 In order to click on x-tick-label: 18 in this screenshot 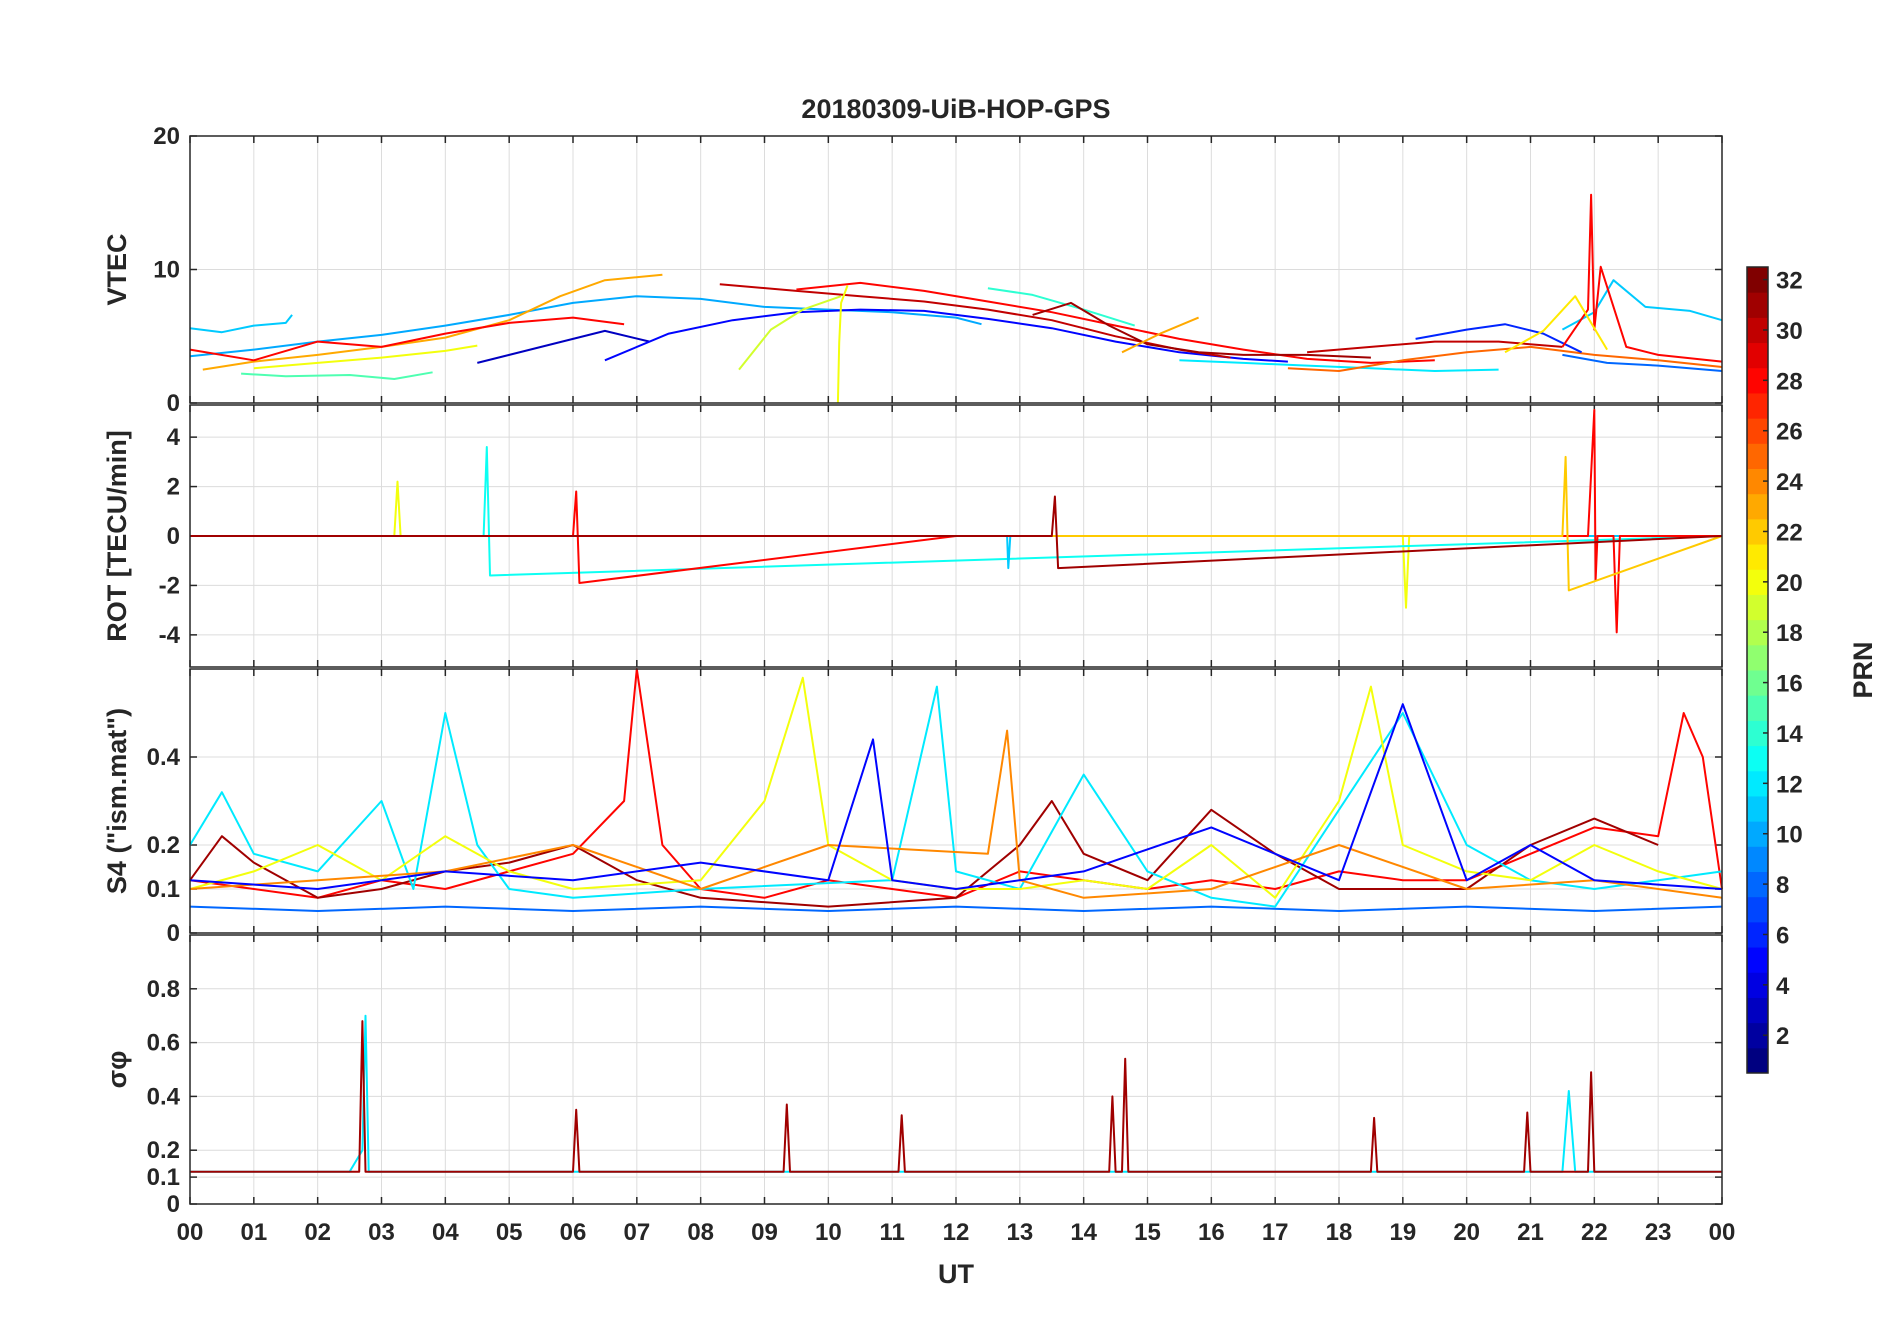, I will do `click(1339, 1232)`.